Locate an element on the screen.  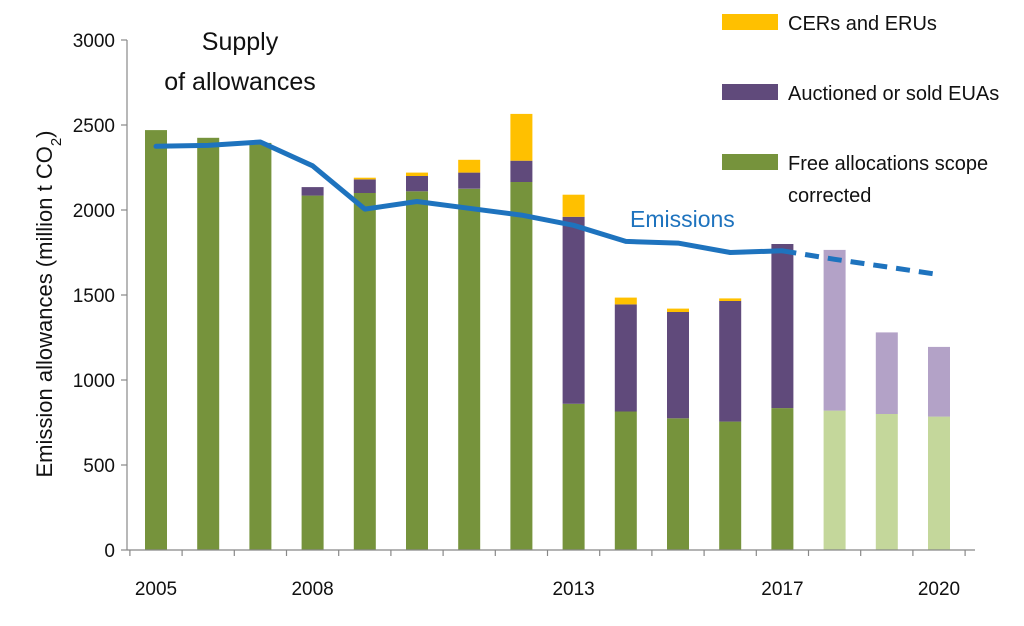
bar-auctioned-or-sold-euas-2008 is located at coordinates (312, 191).